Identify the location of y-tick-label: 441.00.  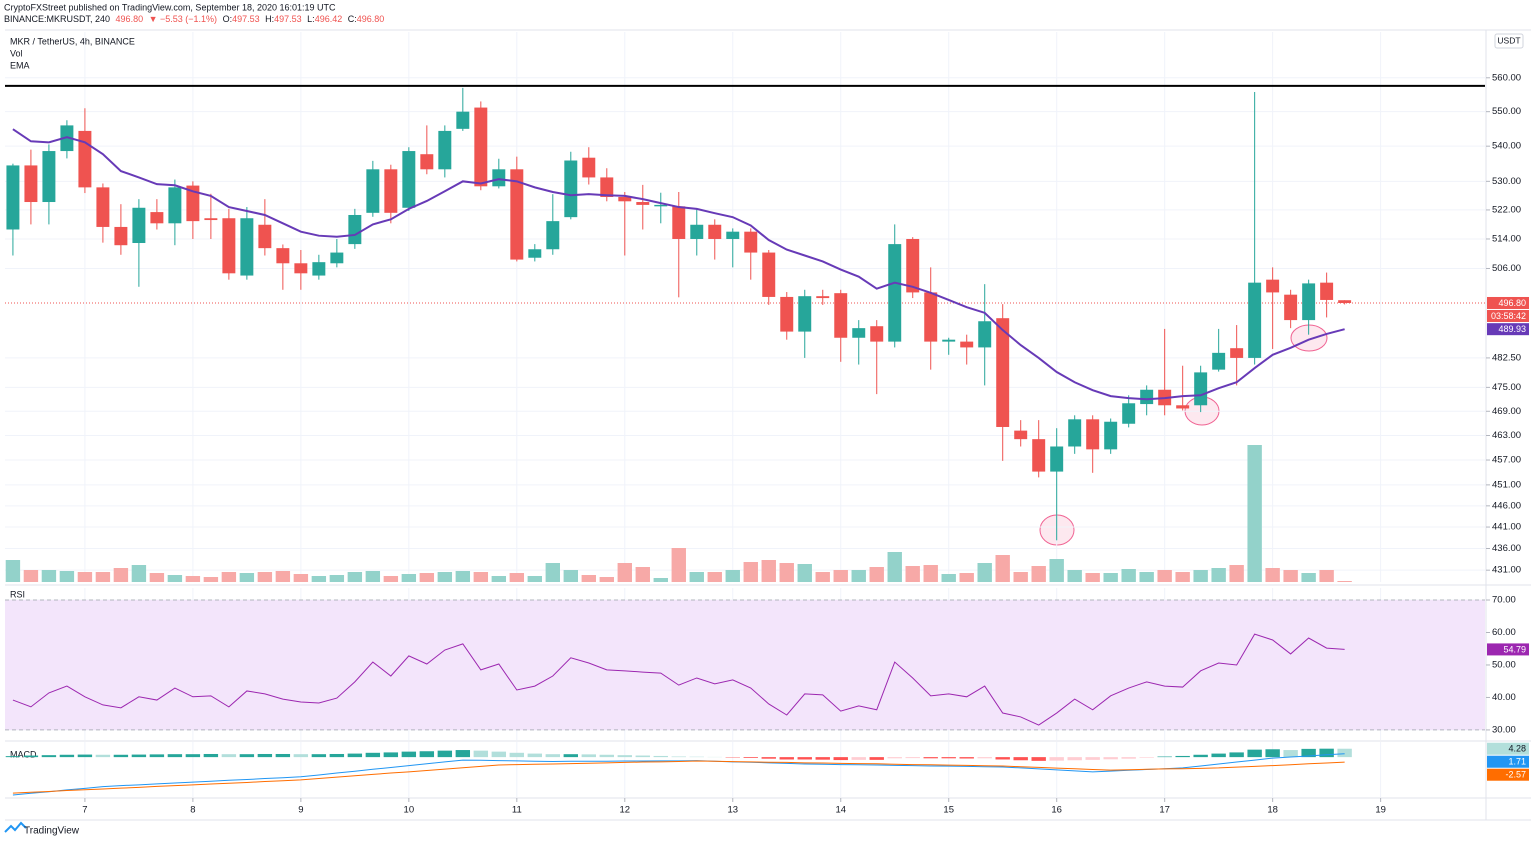
(1506, 527).